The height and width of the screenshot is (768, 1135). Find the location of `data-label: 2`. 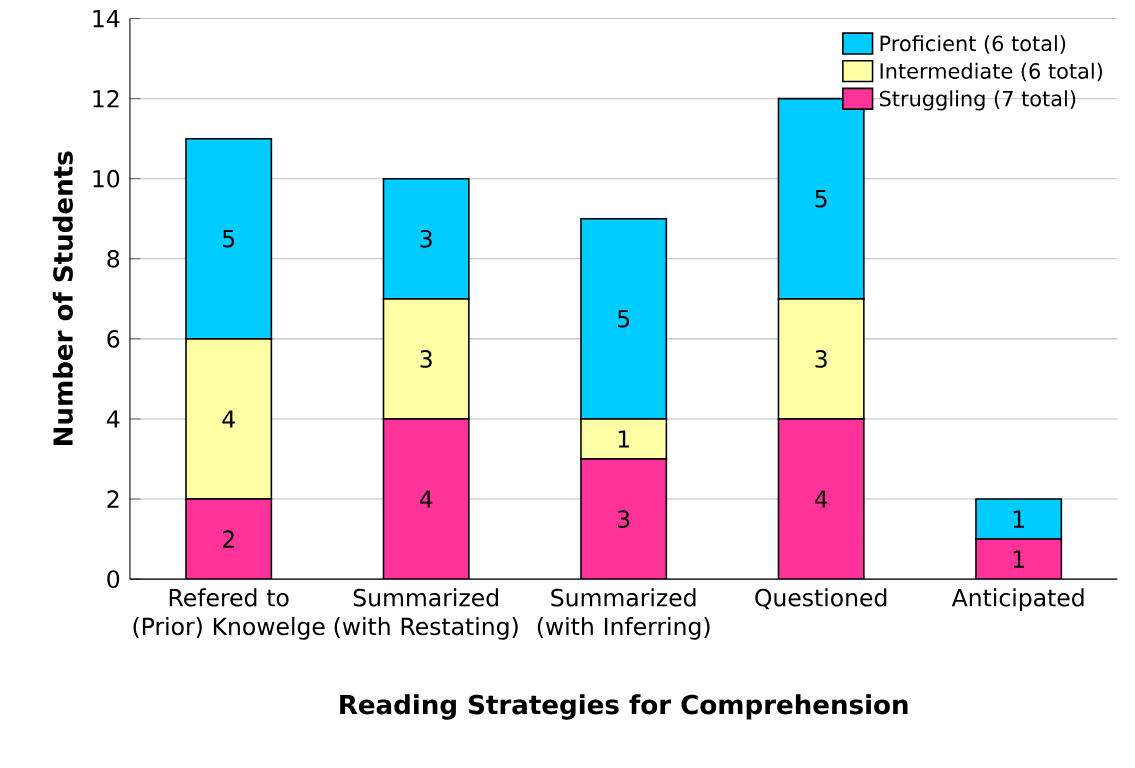

data-label: 2 is located at coordinates (228, 539).